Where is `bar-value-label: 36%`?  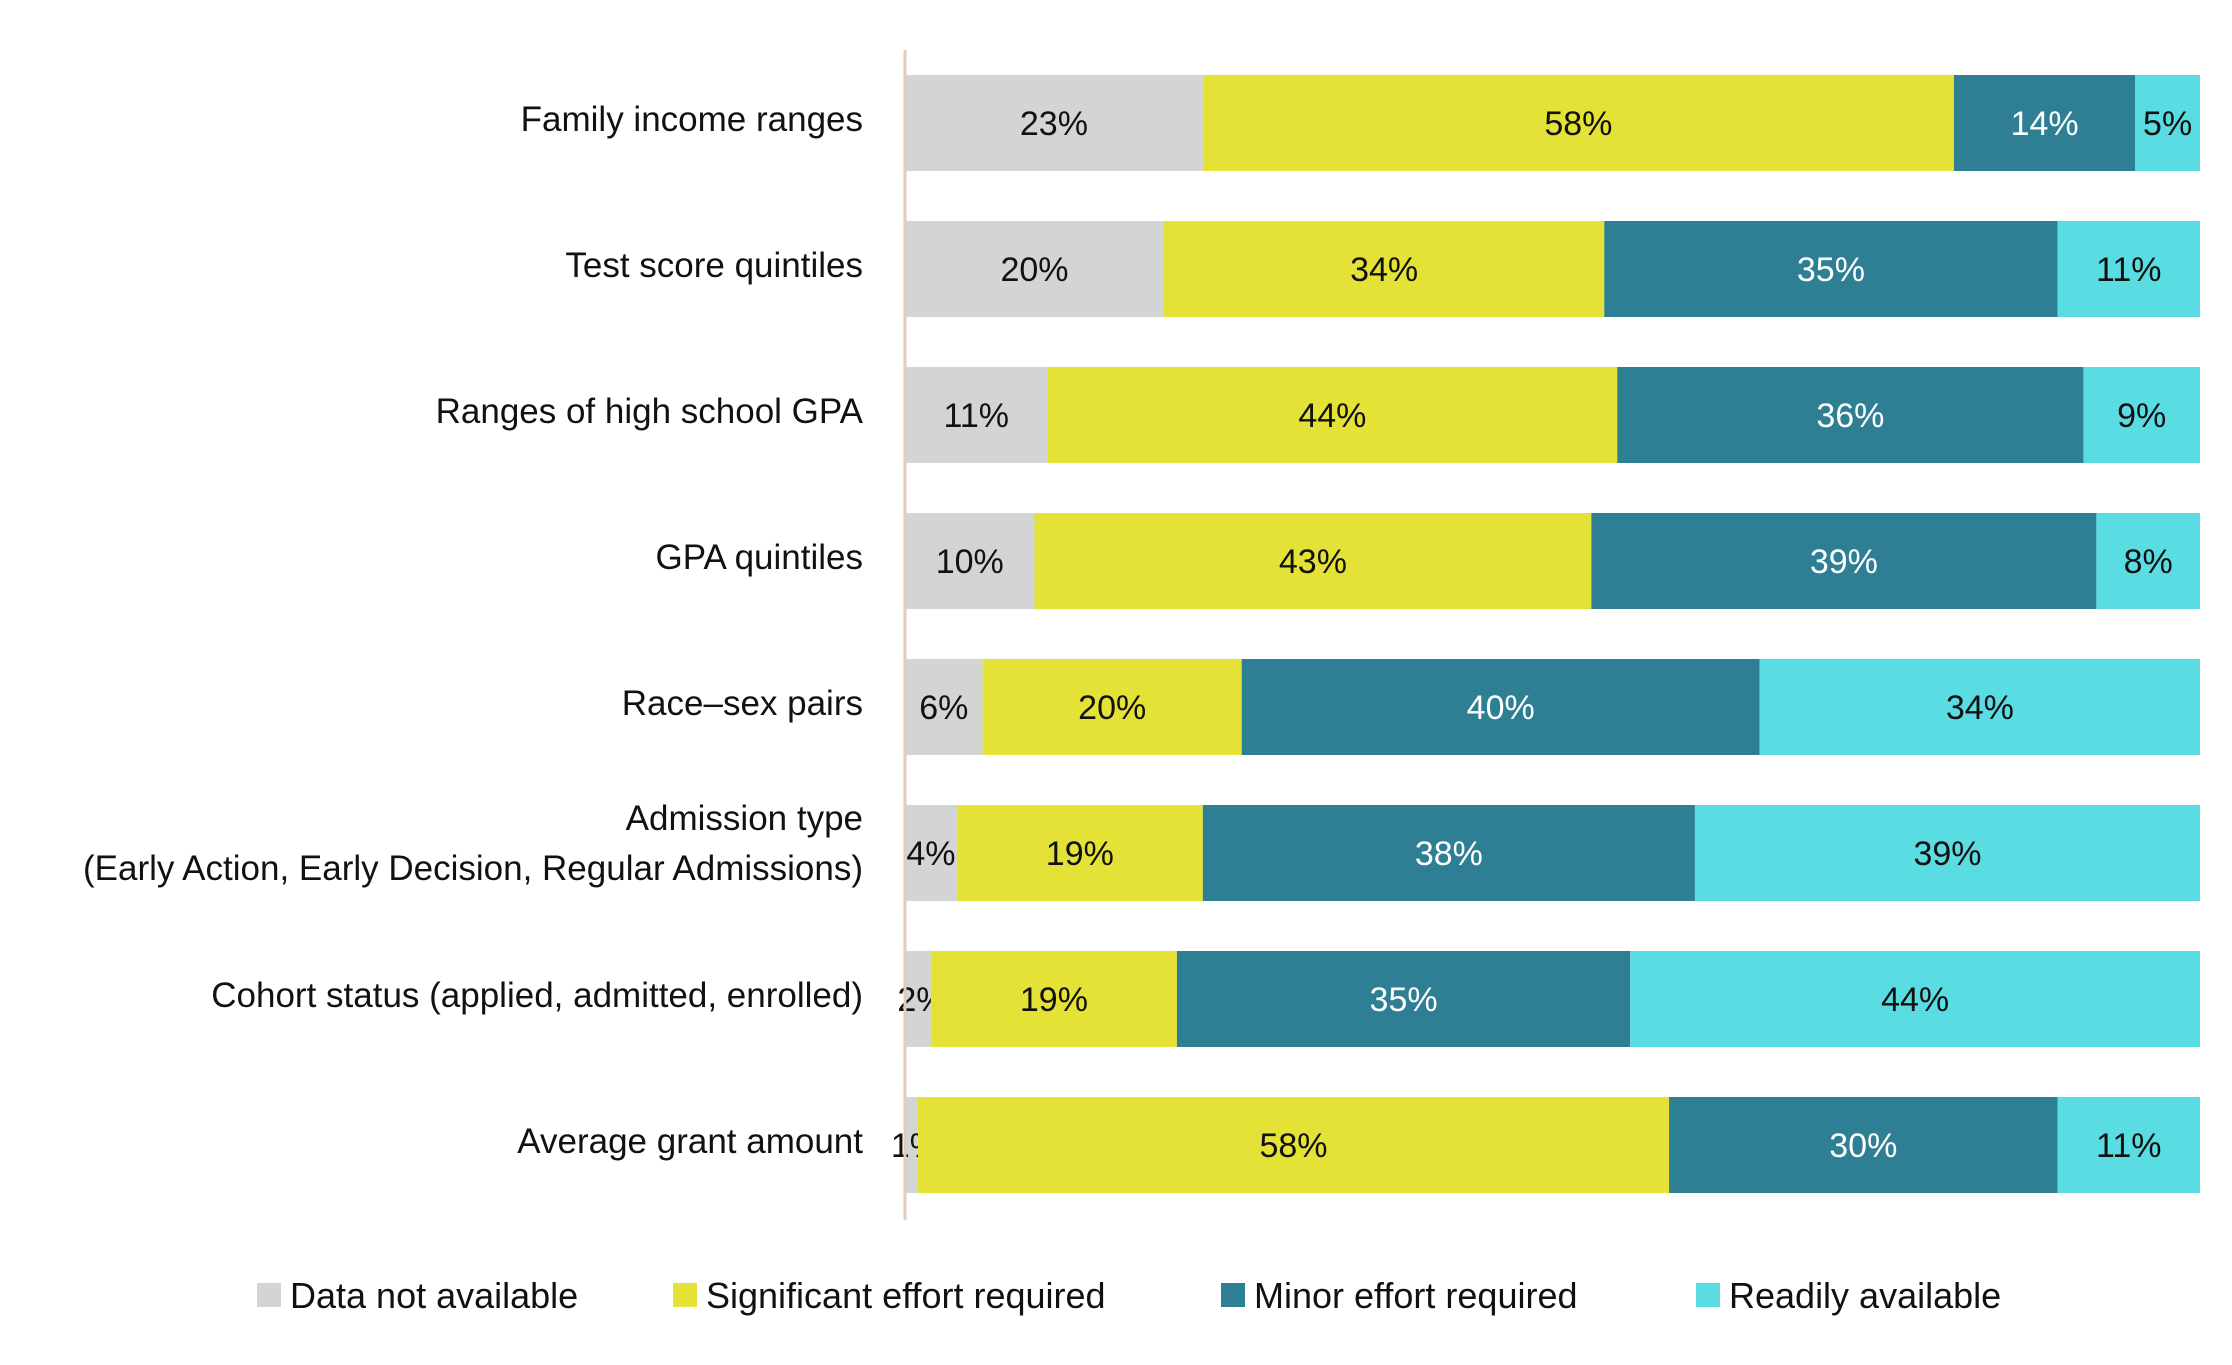
bar-value-label: 36% is located at coordinates (1850, 416).